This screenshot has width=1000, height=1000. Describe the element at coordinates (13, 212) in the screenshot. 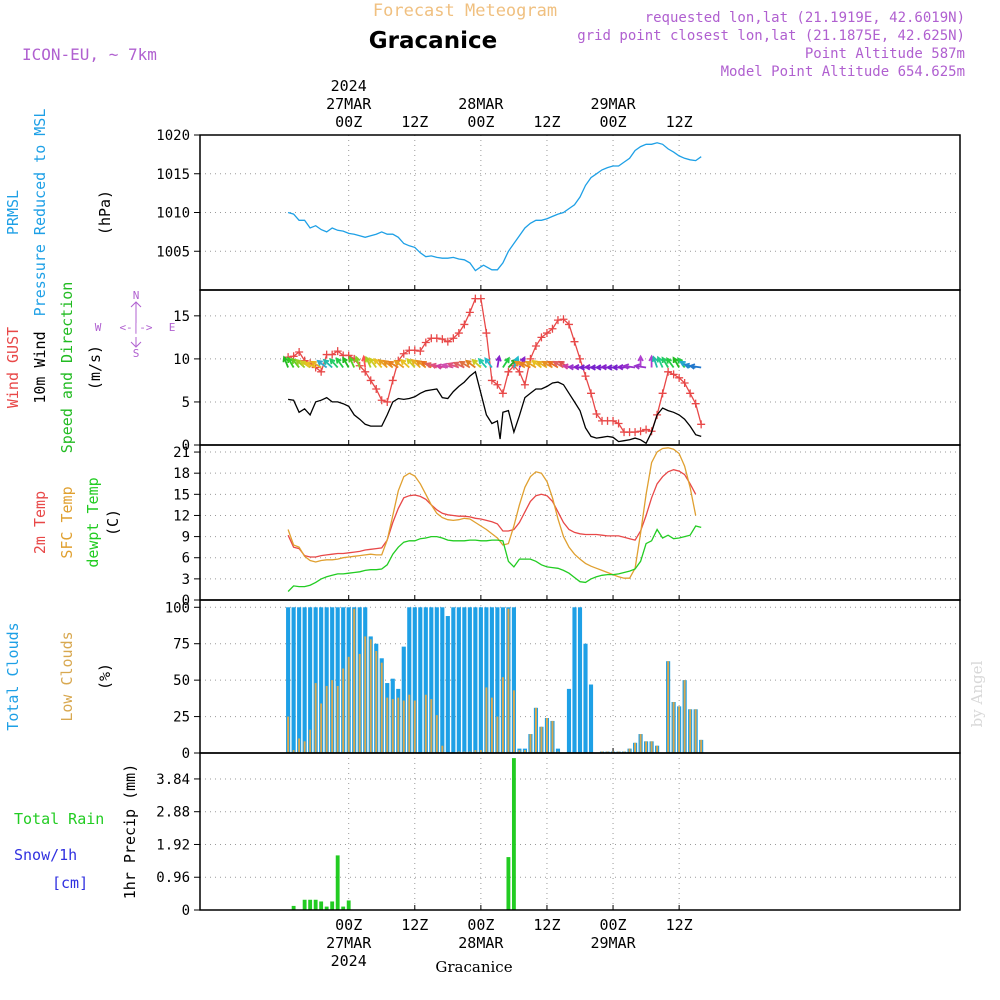

I see `y-axis-label: PRMSL` at that location.